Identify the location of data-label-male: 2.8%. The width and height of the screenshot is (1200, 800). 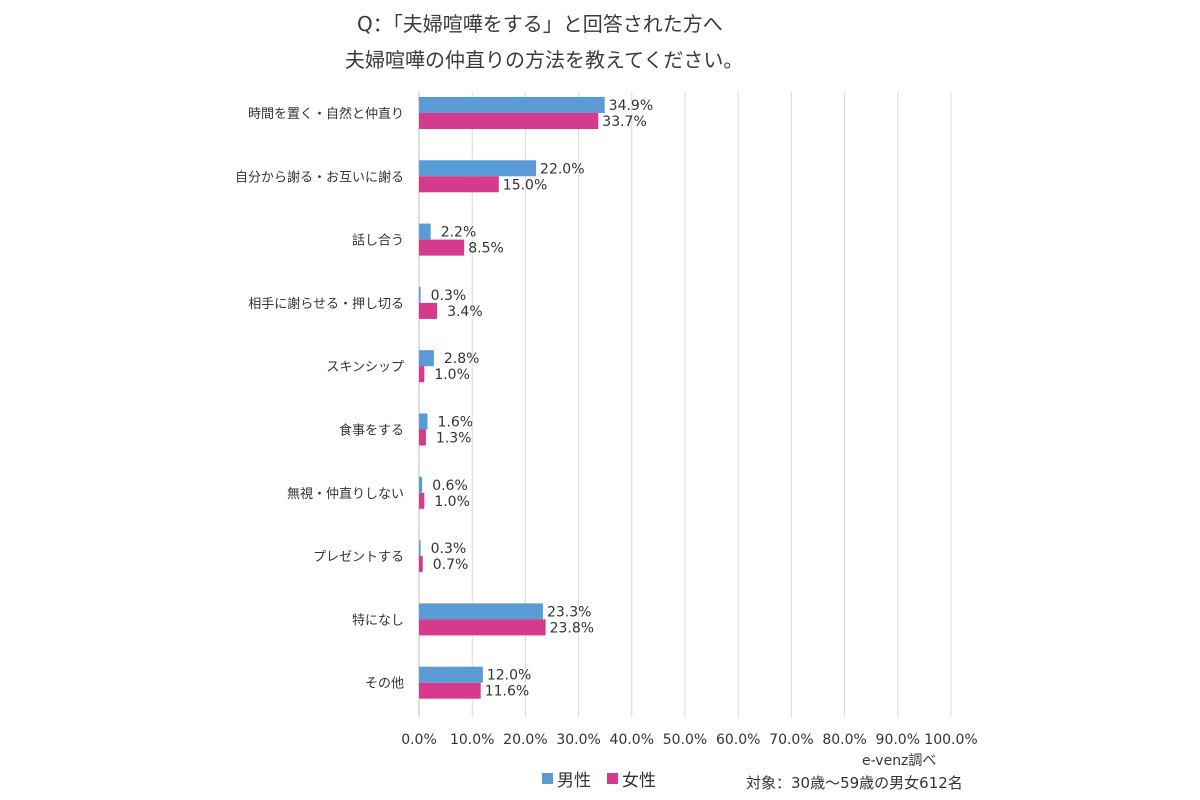
(462, 359).